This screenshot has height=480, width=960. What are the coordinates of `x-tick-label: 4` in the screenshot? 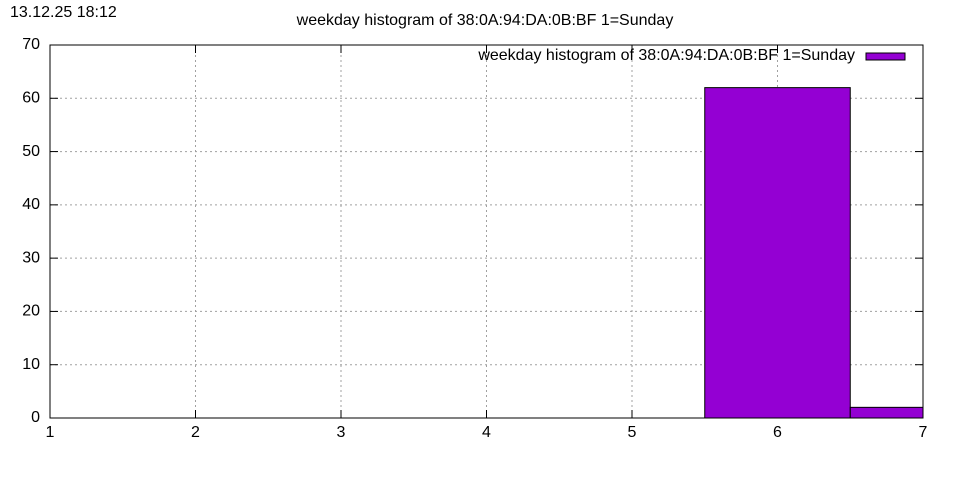 It's located at (486, 432).